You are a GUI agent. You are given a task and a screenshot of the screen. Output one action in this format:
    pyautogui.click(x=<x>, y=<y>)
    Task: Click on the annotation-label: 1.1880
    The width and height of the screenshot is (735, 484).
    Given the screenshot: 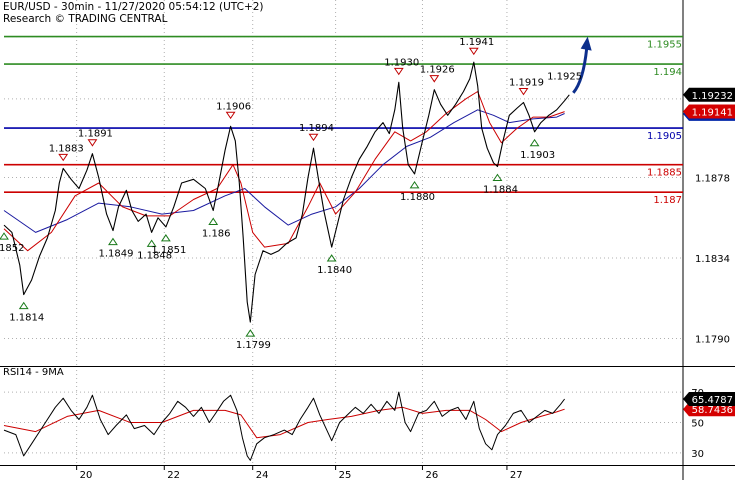 What is the action you would take?
    pyautogui.click(x=417, y=197)
    